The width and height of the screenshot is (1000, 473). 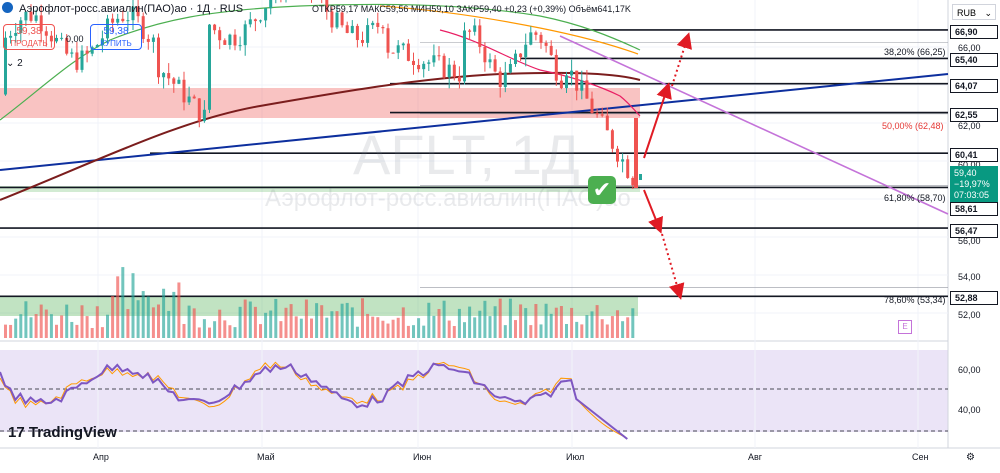 What do you see at coordinates (131, 9) in the screenshot?
I see `symbol-title: Аэрофлот-росс.авиалин(ПАО)ао · 1Д · RUS` at bounding box center [131, 9].